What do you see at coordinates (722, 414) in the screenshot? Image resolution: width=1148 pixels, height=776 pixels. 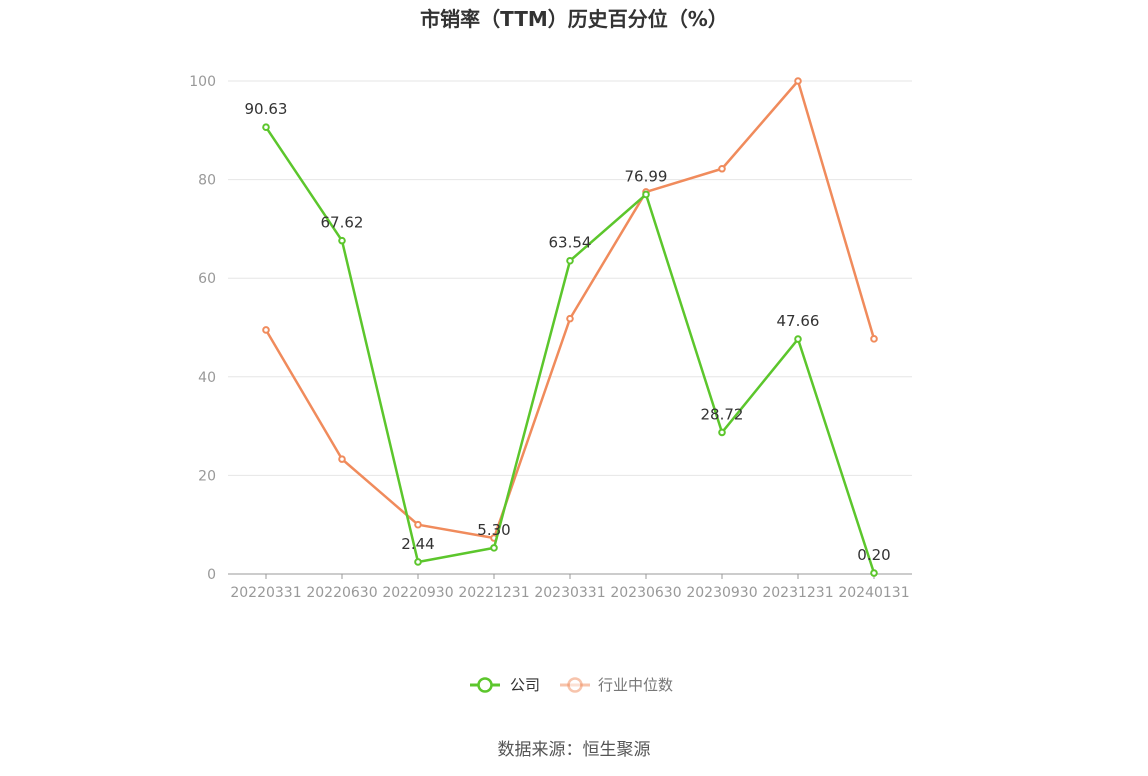 I see `data-label: 28.72` at bounding box center [722, 414].